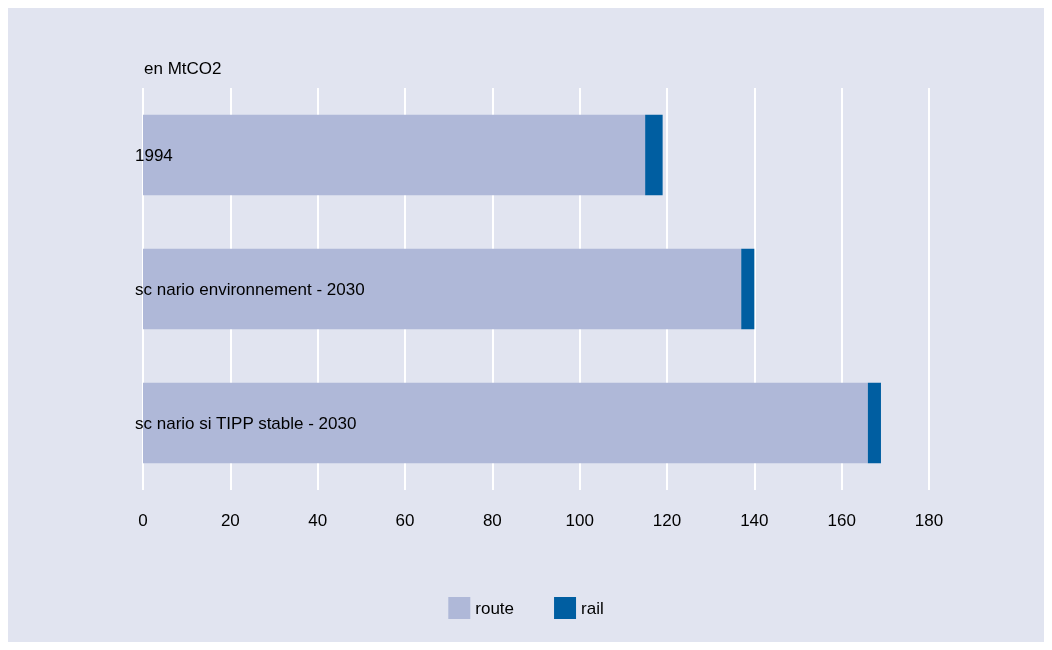 Image resolution: width=1052 pixels, height=650 pixels. What do you see at coordinates (841, 520) in the screenshot?
I see `x-tick-label: 160` at bounding box center [841, 520].